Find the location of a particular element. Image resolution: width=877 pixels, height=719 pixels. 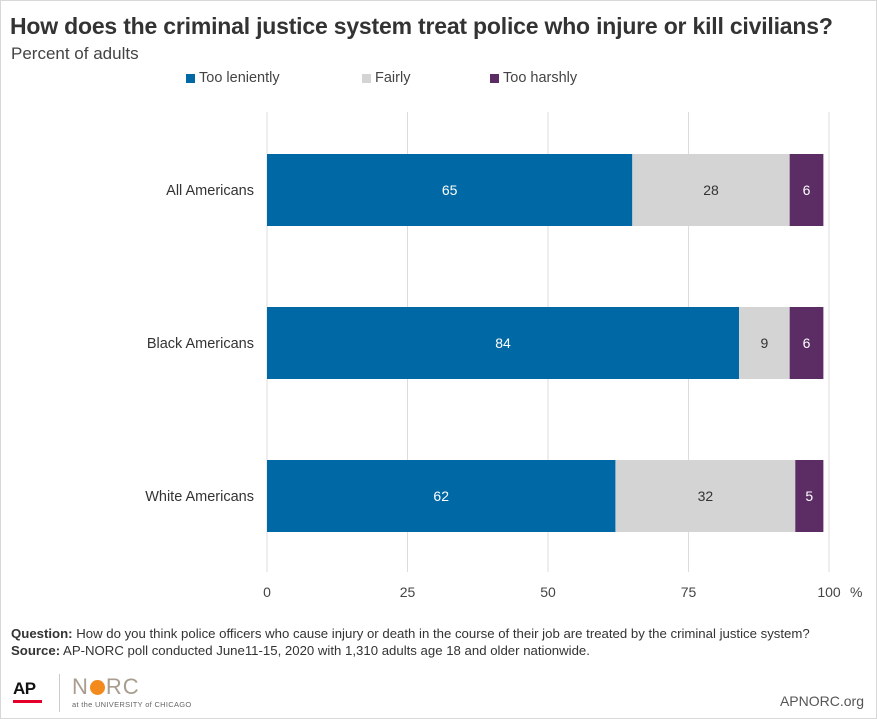

category-label: White Americans is located at coordinates (199, 497).